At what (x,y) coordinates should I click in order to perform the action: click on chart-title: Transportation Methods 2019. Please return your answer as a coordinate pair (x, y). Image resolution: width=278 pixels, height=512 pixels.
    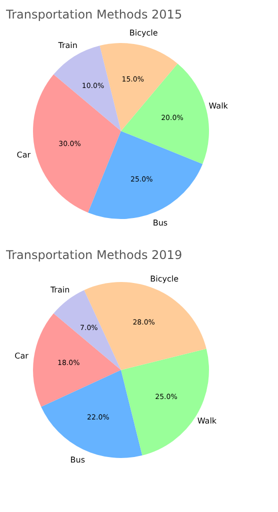
    Looking at the image, I should click on (93, 255).